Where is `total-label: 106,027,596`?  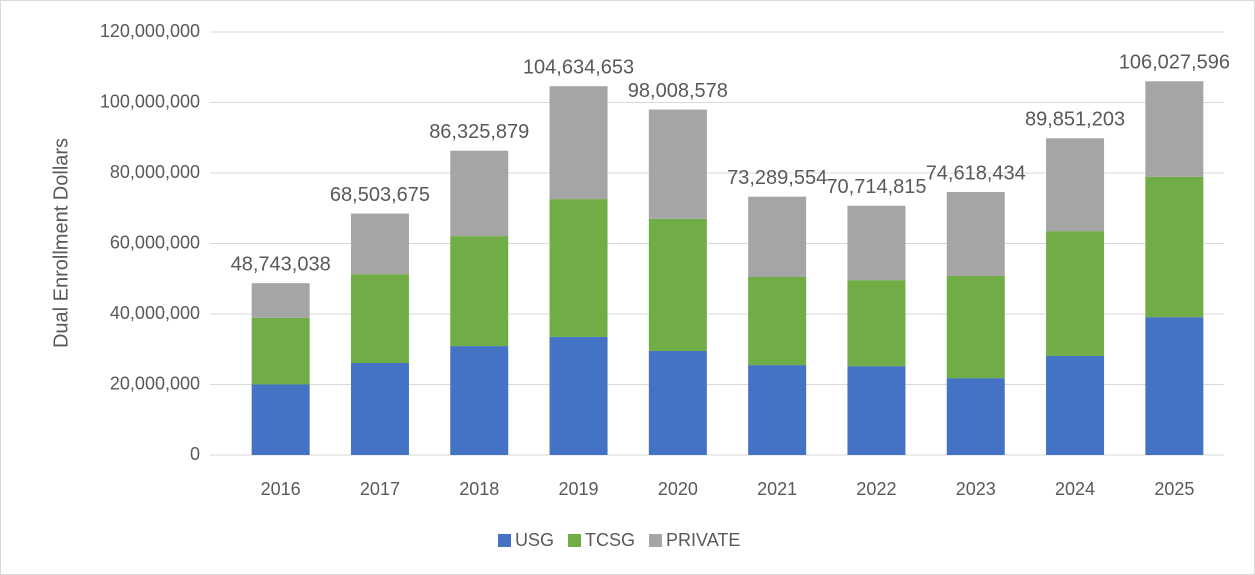
total-label: 106,027,596 is located at coordinates (1174, 63).